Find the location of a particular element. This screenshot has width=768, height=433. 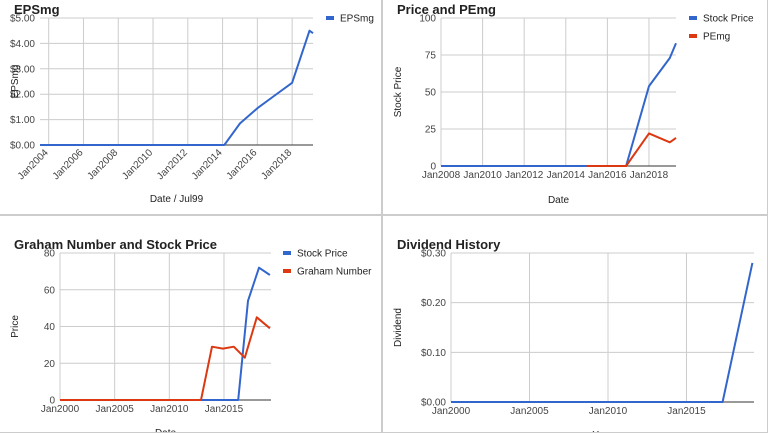

y-tick-label: $0.30 is located at coordinates (433, 254).